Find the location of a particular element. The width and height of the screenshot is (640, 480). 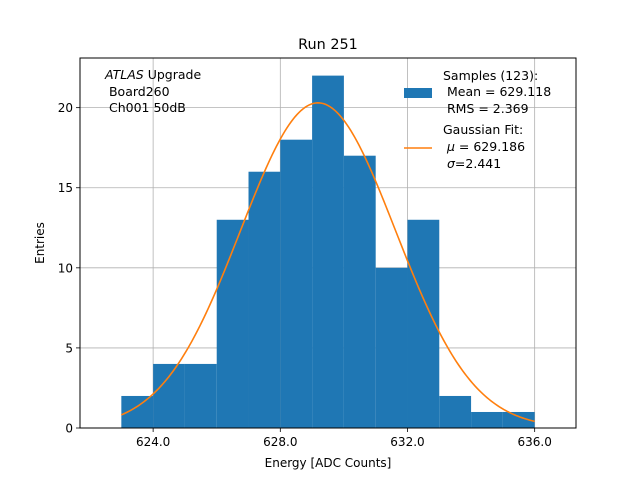

atlas-annotation: ATLAS Upgrade Board260 Ch001 50dB is located at coordinates (152, 91).